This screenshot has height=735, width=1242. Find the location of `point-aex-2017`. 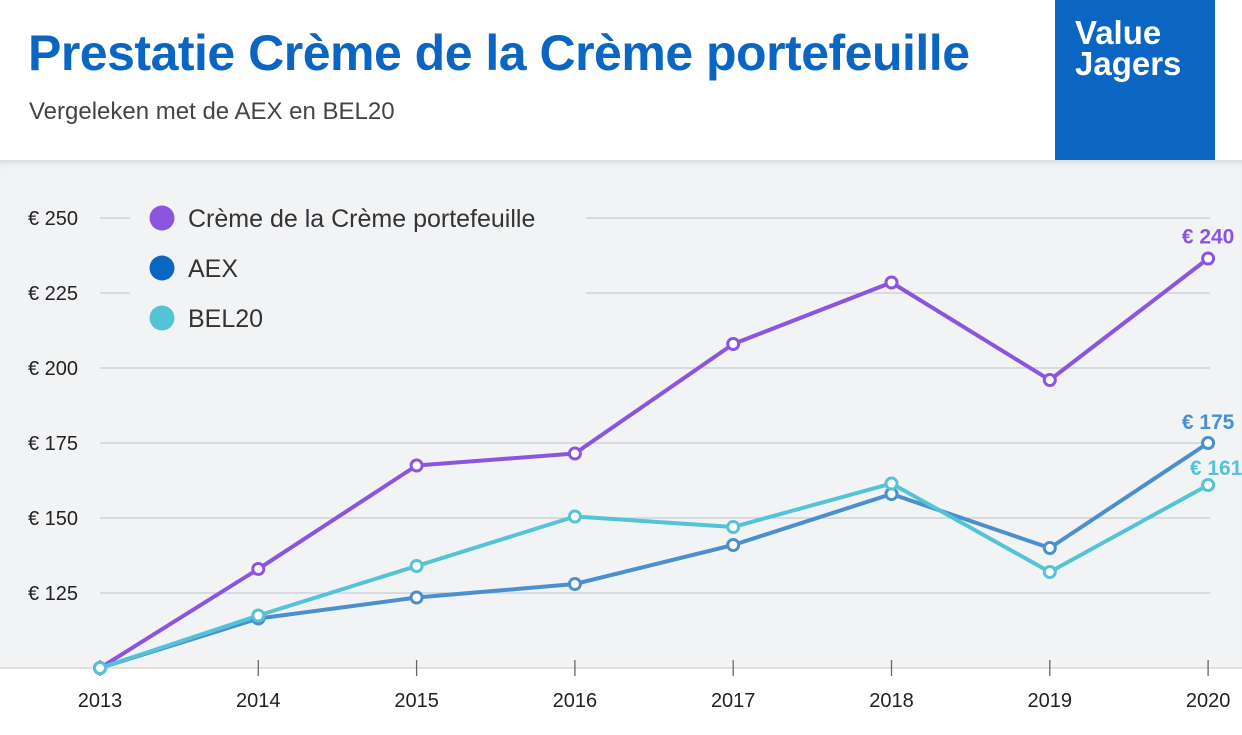

point-aex-2017 is located at coordinates (733, 545).